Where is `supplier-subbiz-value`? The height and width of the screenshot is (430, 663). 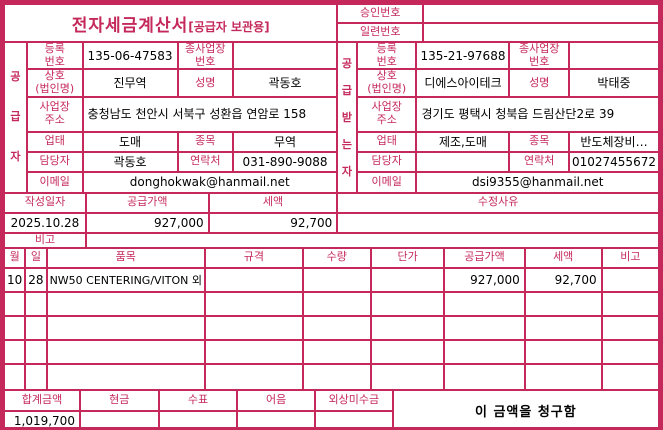
supplier-subbiz-value is located at coordinates (285, 55).